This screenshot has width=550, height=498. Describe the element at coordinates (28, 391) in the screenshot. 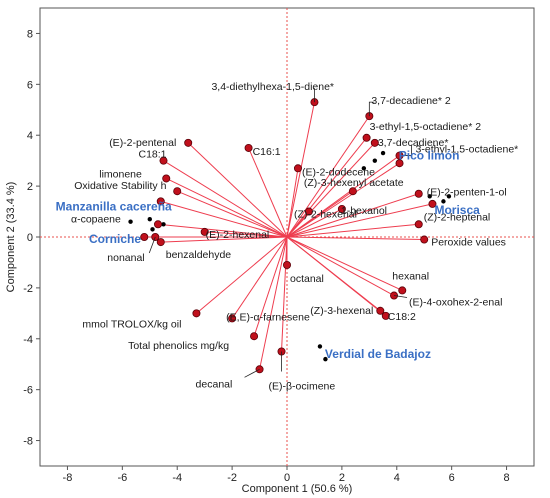

I see `y-tick-label: -6` at that location.